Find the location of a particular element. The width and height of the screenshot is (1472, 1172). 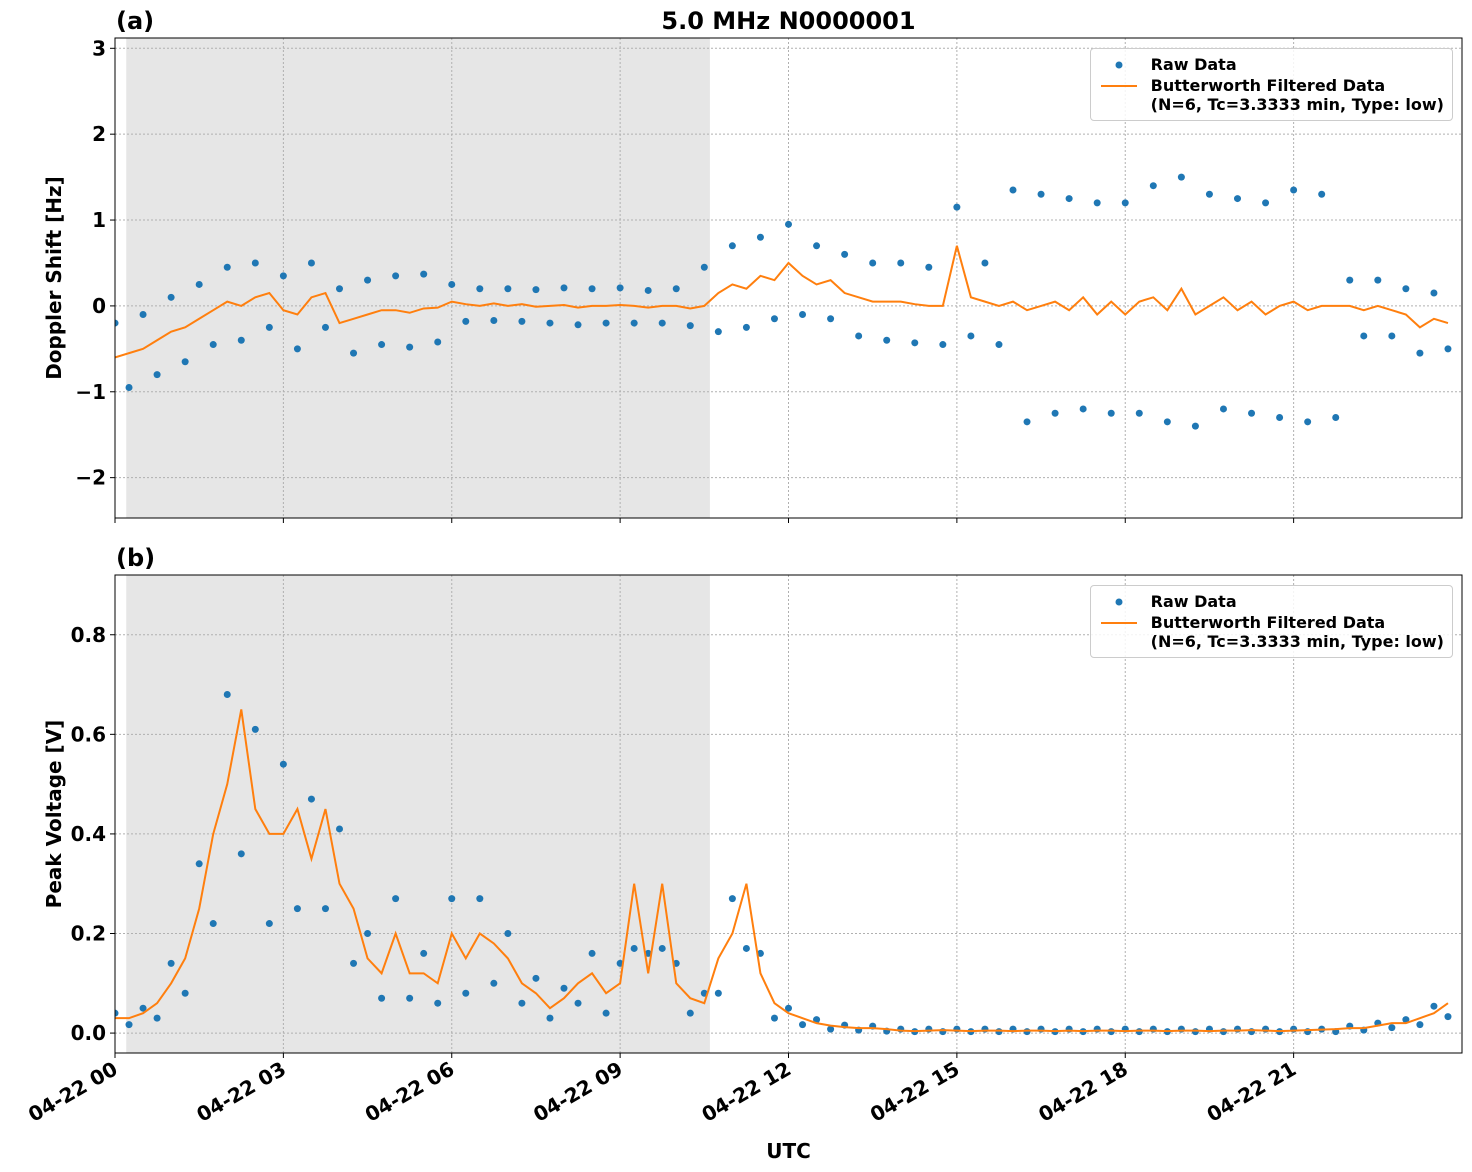

panel-label: (b) is located at coordinates (135, 558).